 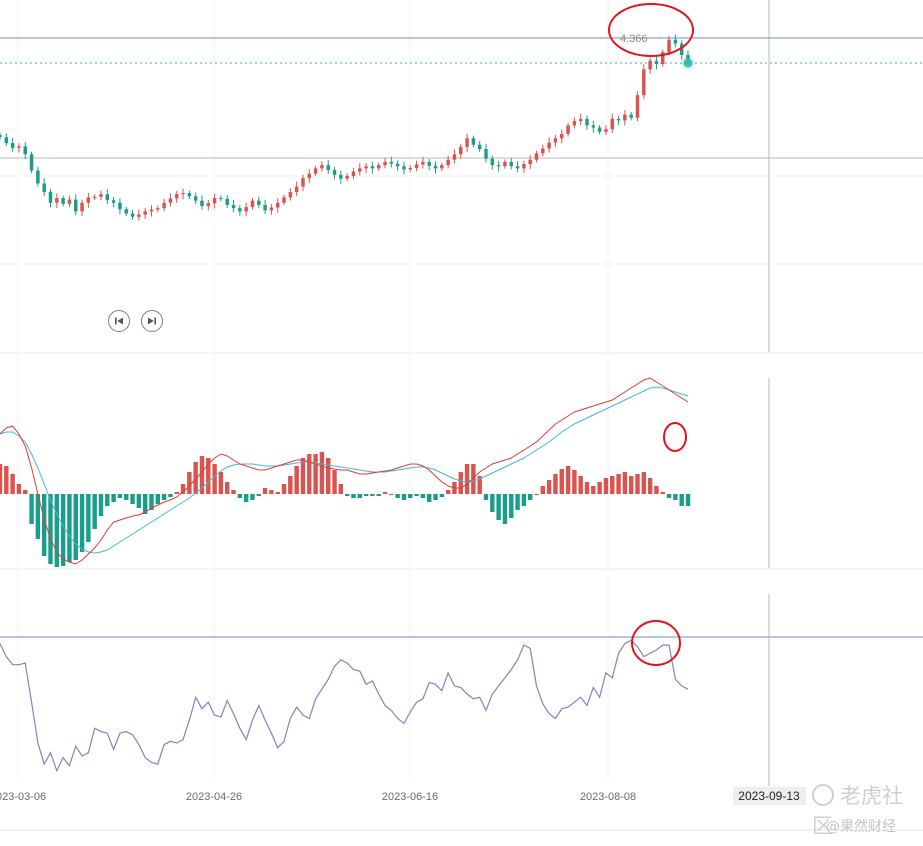 I want to click on skip-forward-icon, so click(x=152, y=321).